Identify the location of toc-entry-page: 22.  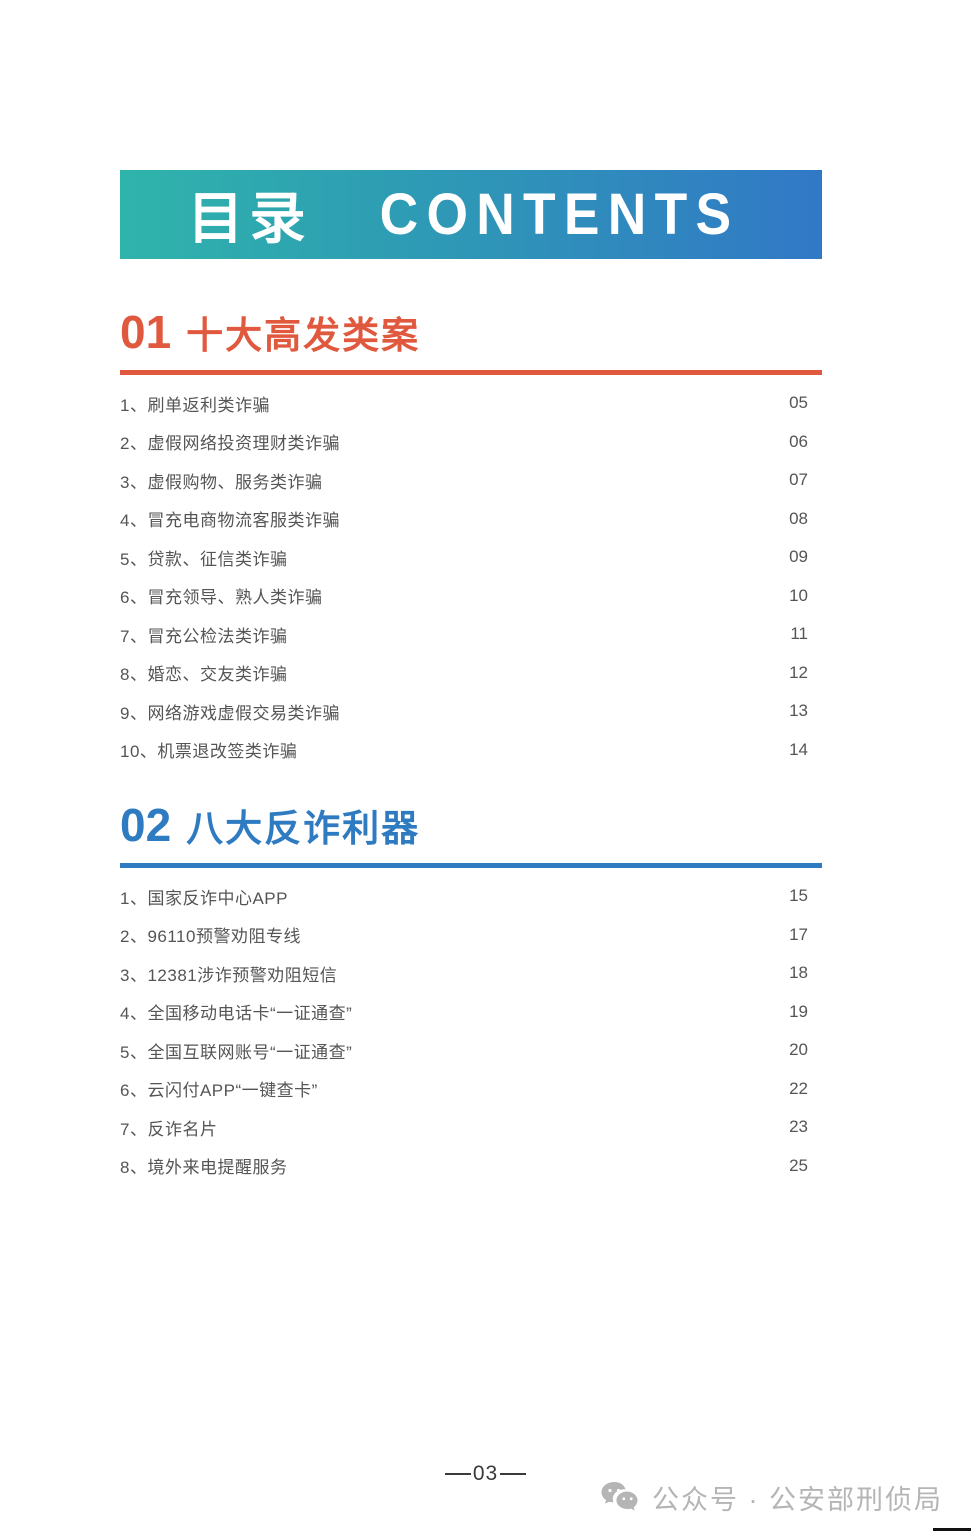
(798, 1088).